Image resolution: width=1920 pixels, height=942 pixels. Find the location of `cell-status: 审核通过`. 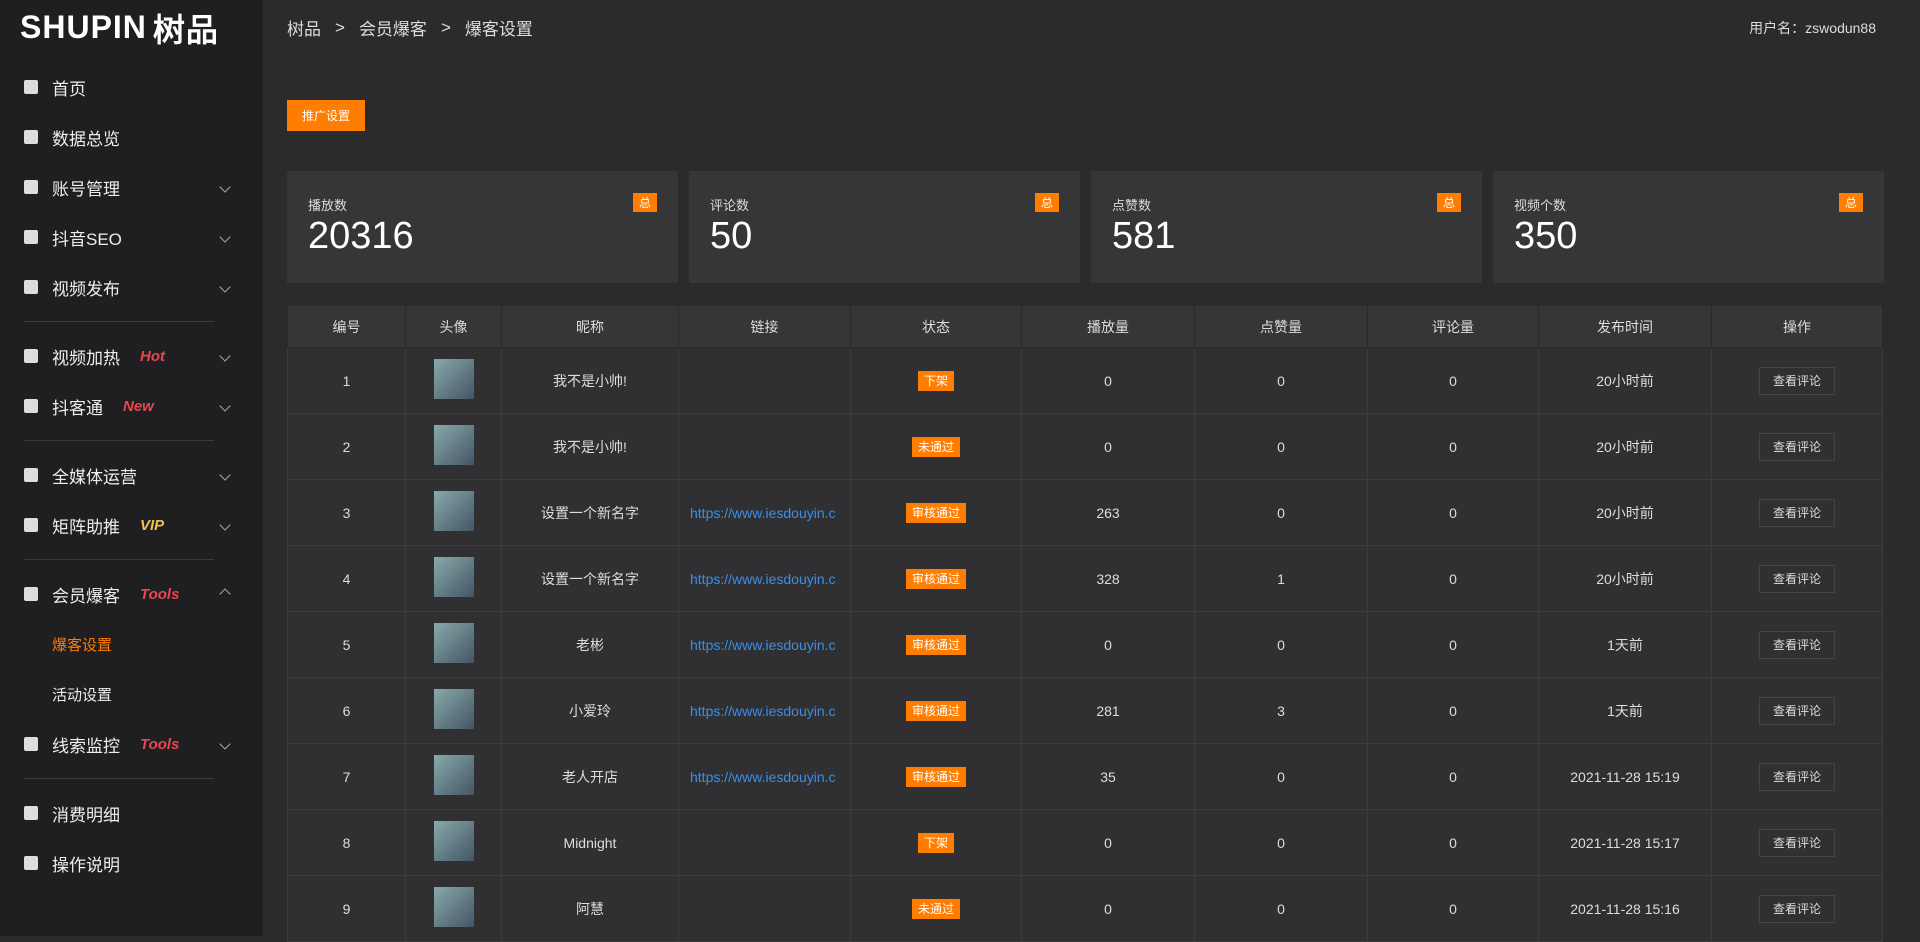

cell-status: 审核通过 is located at coordinates (936, 512).